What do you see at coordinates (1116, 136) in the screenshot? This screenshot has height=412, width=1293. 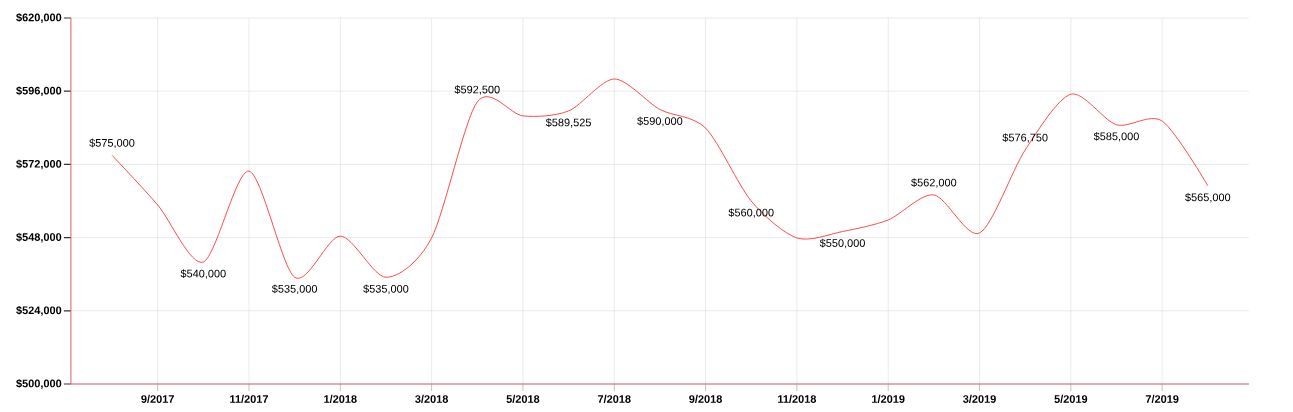 I see `data-label: $585,000` at bounding box center [1116, 136].